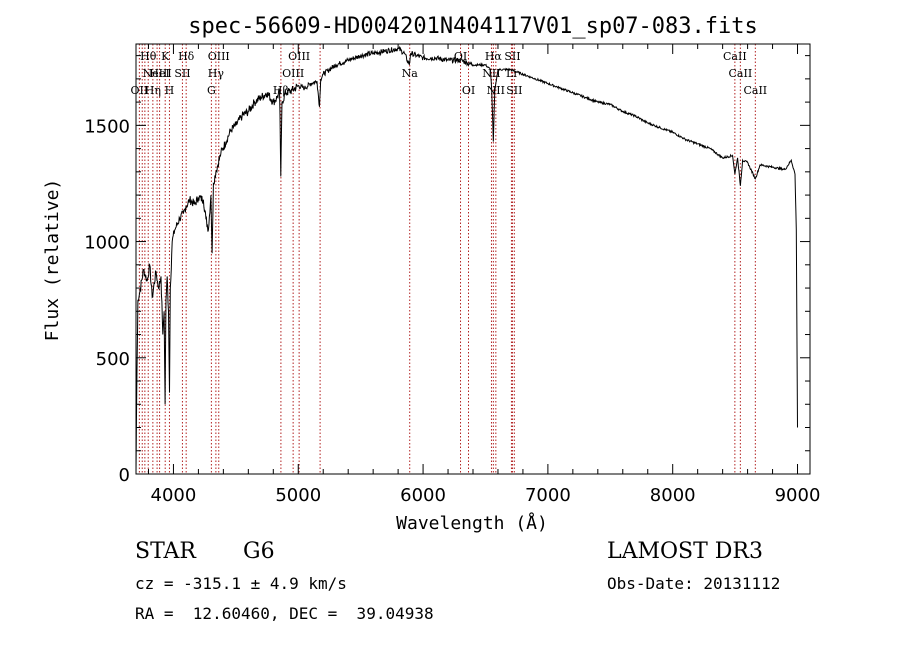  What do you see at coordinates (211, 90) in the screenshot?
I see `line-mark-label: G` at bounding box center [211, 90].